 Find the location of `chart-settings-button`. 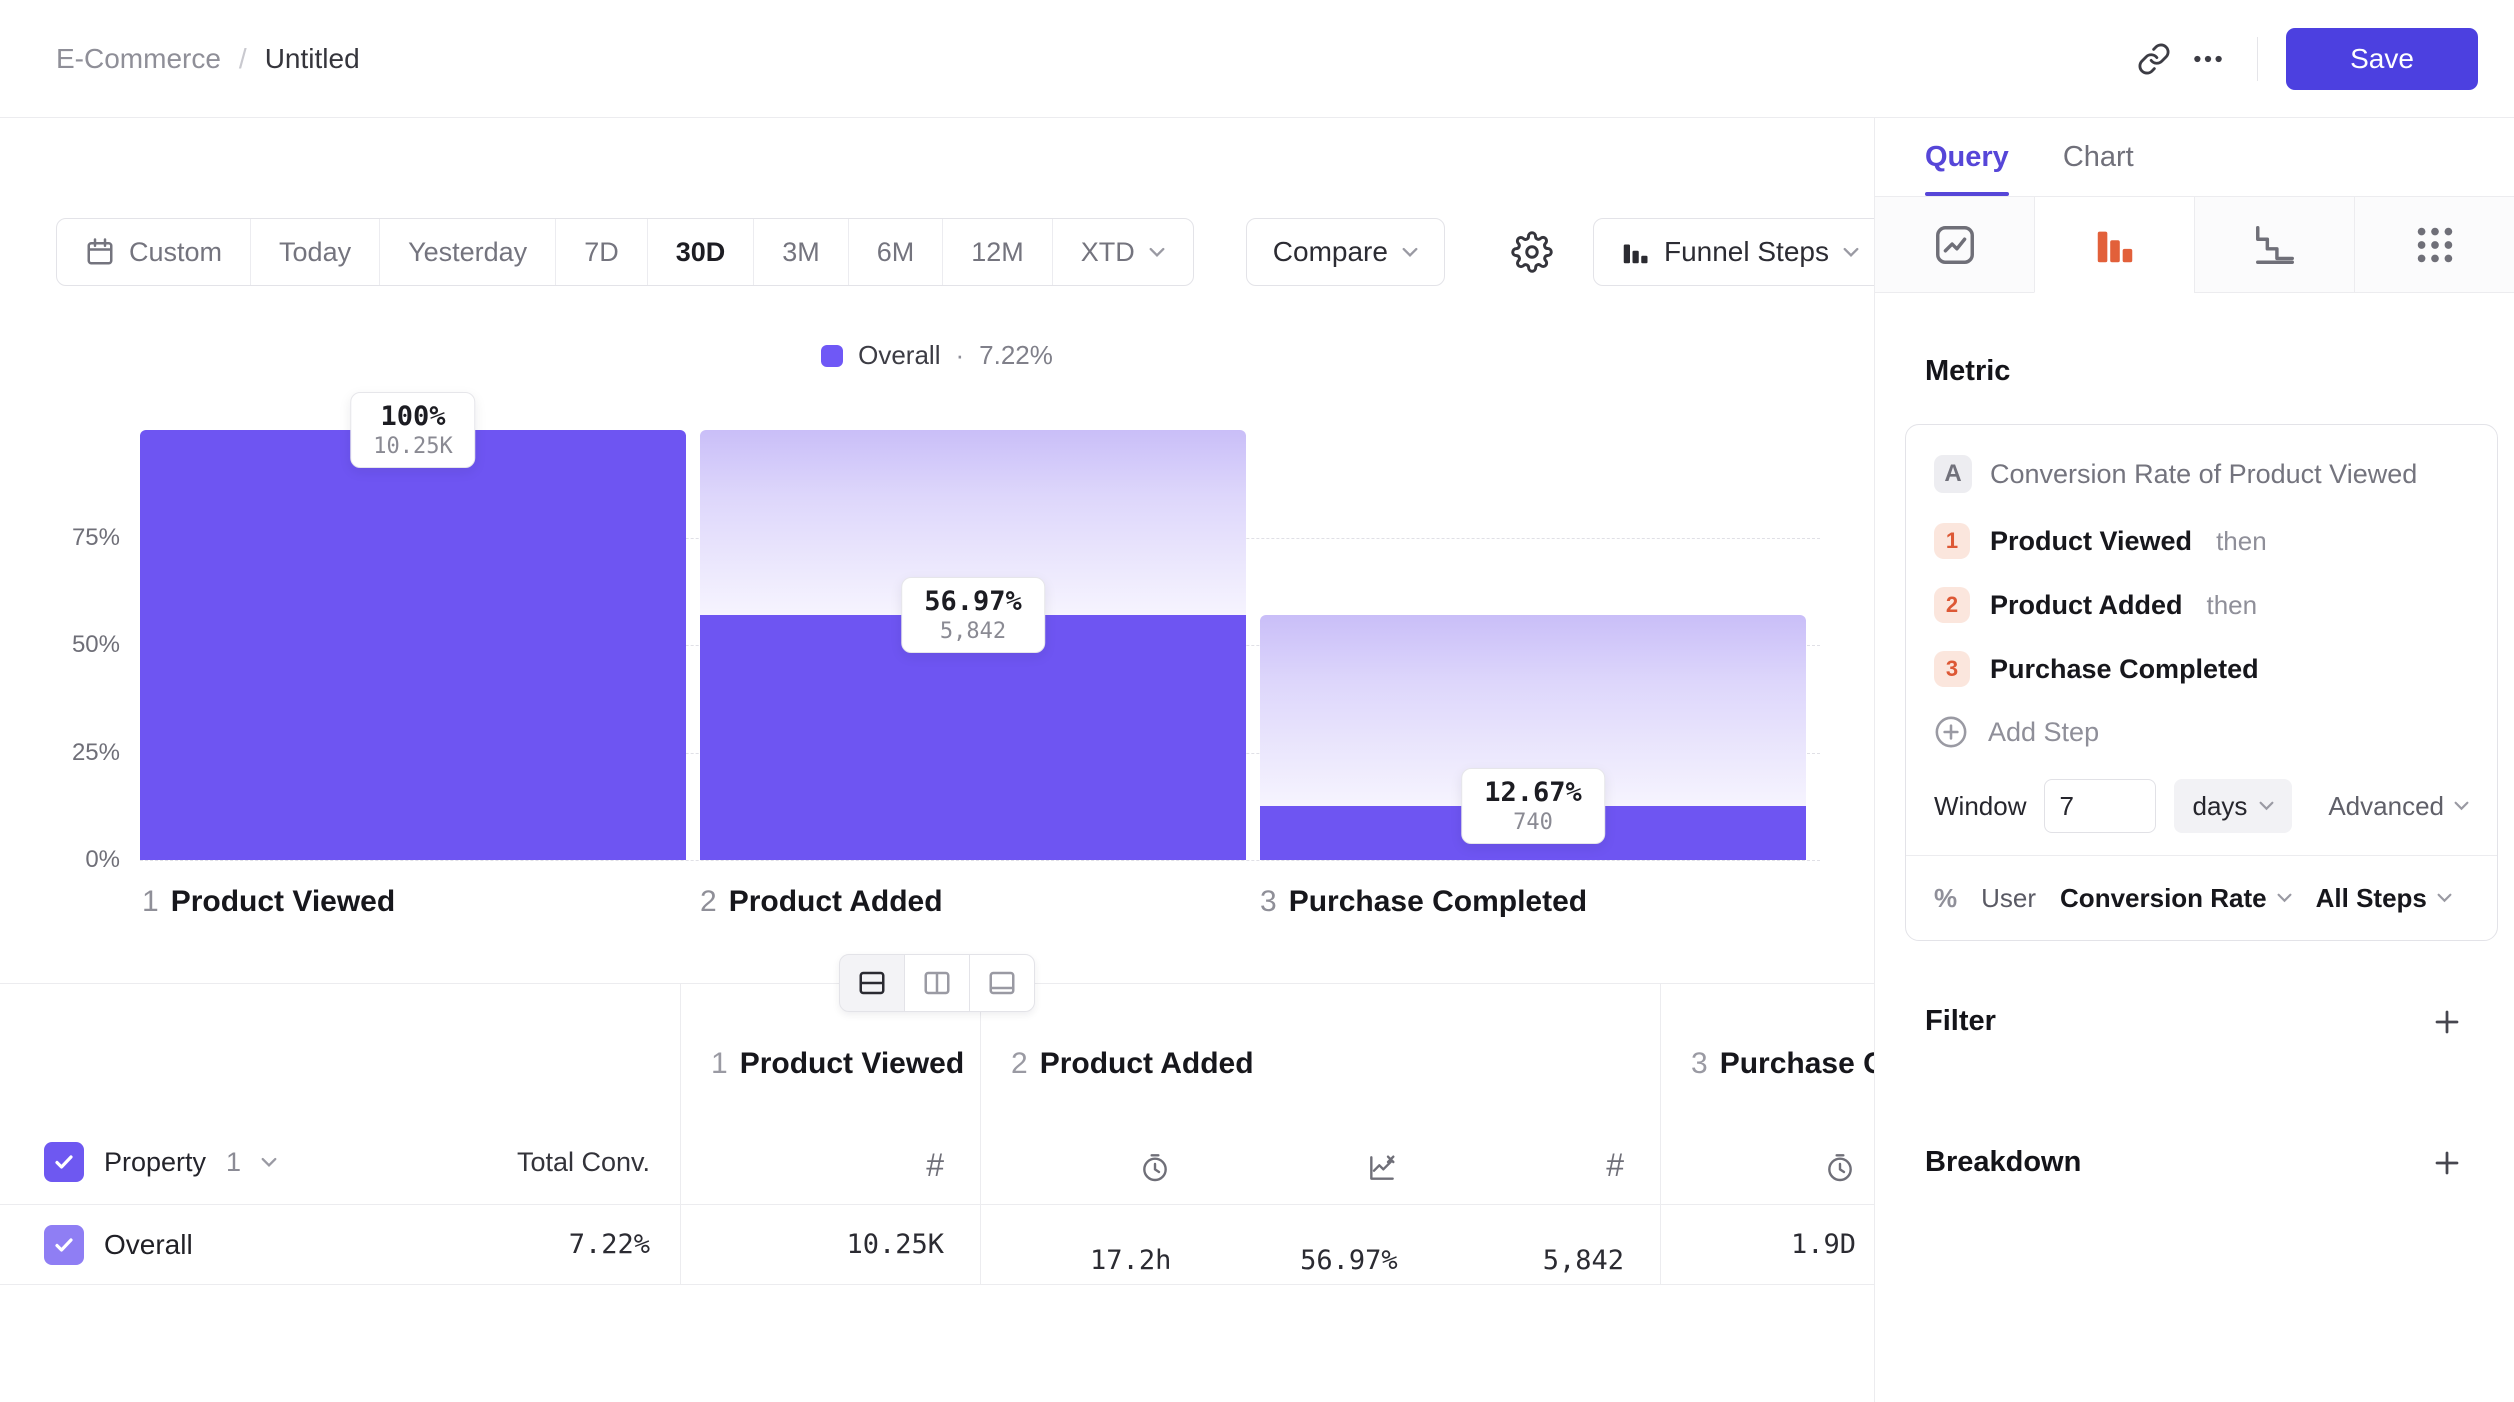

chart-settings-button is located at coordinates (1532, 252).